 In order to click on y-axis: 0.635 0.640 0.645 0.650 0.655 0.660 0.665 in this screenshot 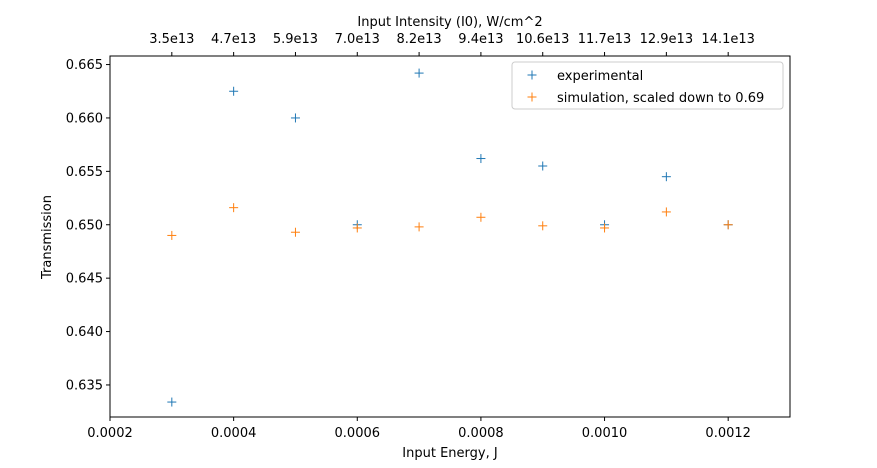, I will do `click(88, 225)`.